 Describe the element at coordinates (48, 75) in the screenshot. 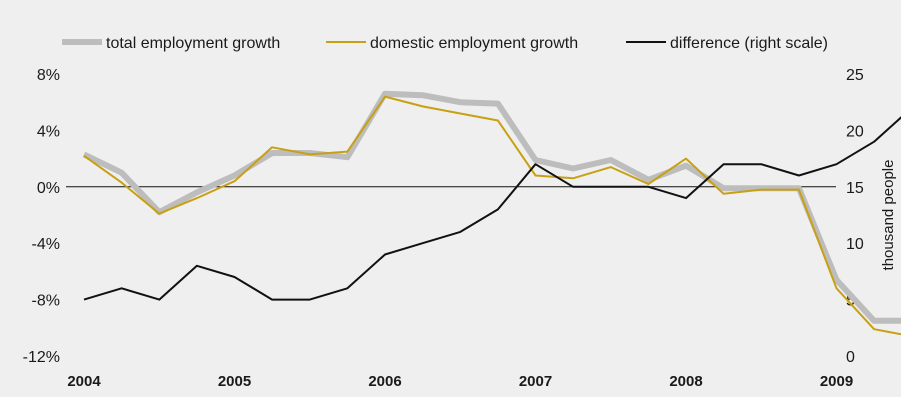

I see `y-left-tick-label: 8%` at that location.